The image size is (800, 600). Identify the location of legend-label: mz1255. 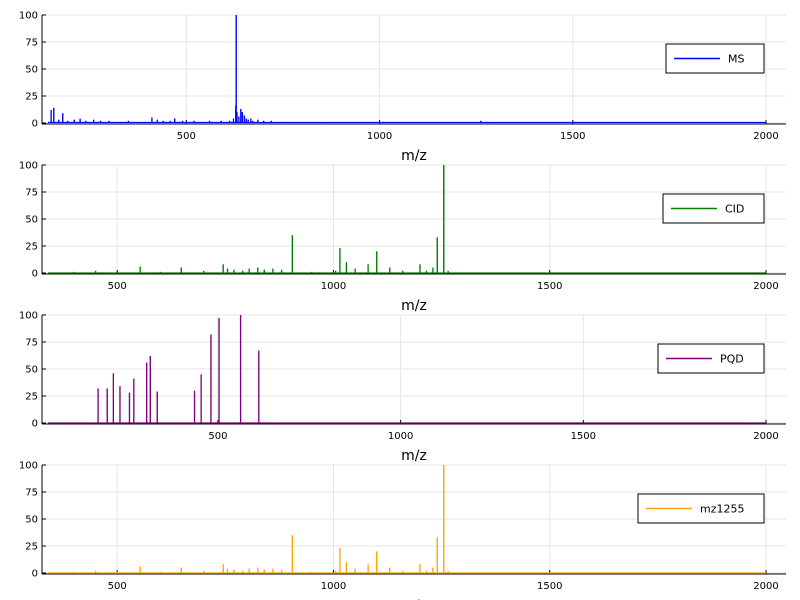
(722, 509).